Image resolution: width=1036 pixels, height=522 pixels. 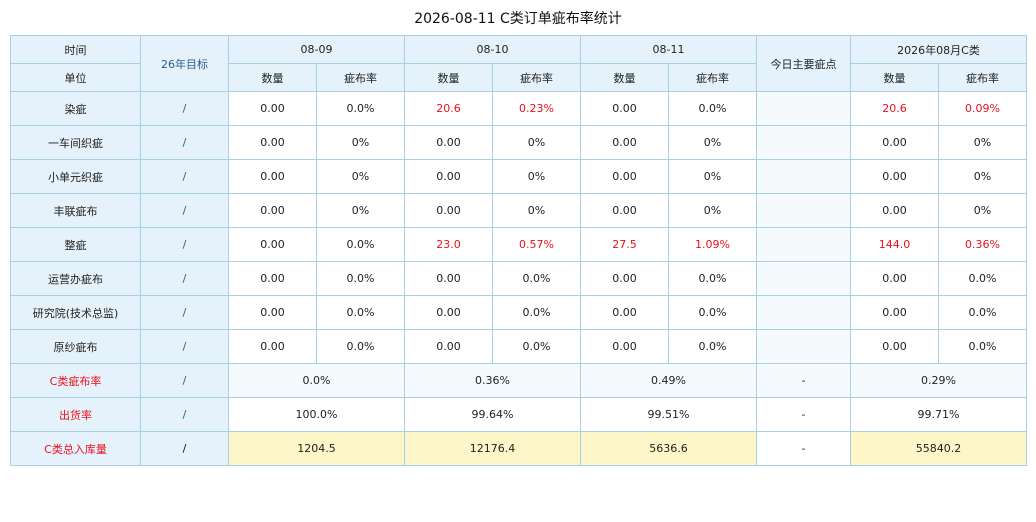 I want to click on month-rate-cell: 0%, so click(x=982, y=210).